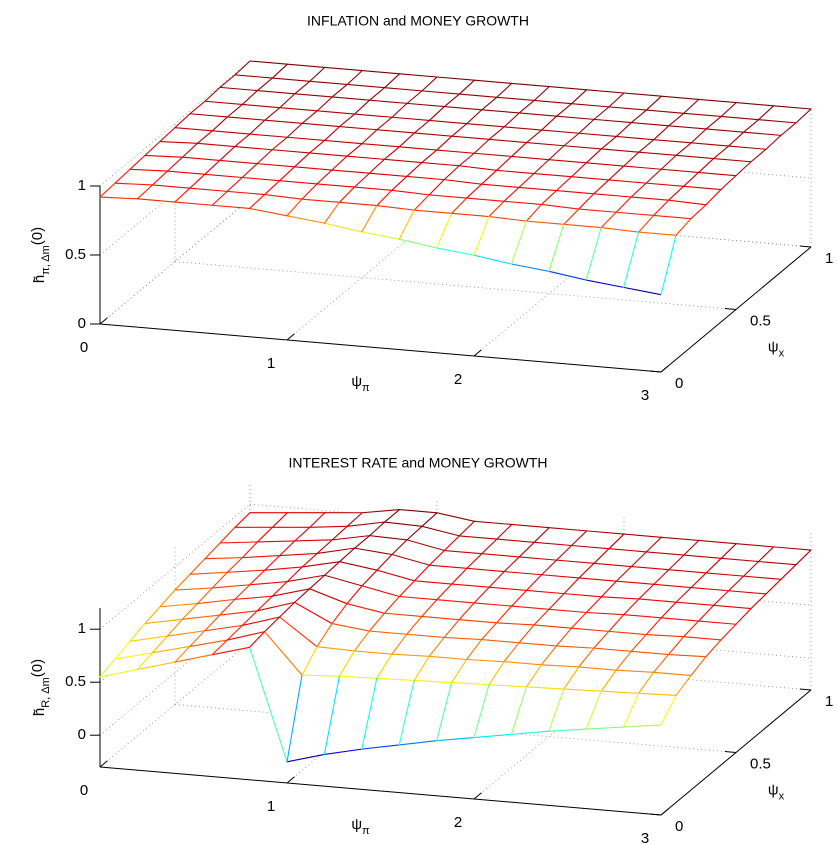  What do you see at coordinates (366, 831) in the screenshot?
I see `x-axis-label-sub: π` at bounding box center [366, 831].